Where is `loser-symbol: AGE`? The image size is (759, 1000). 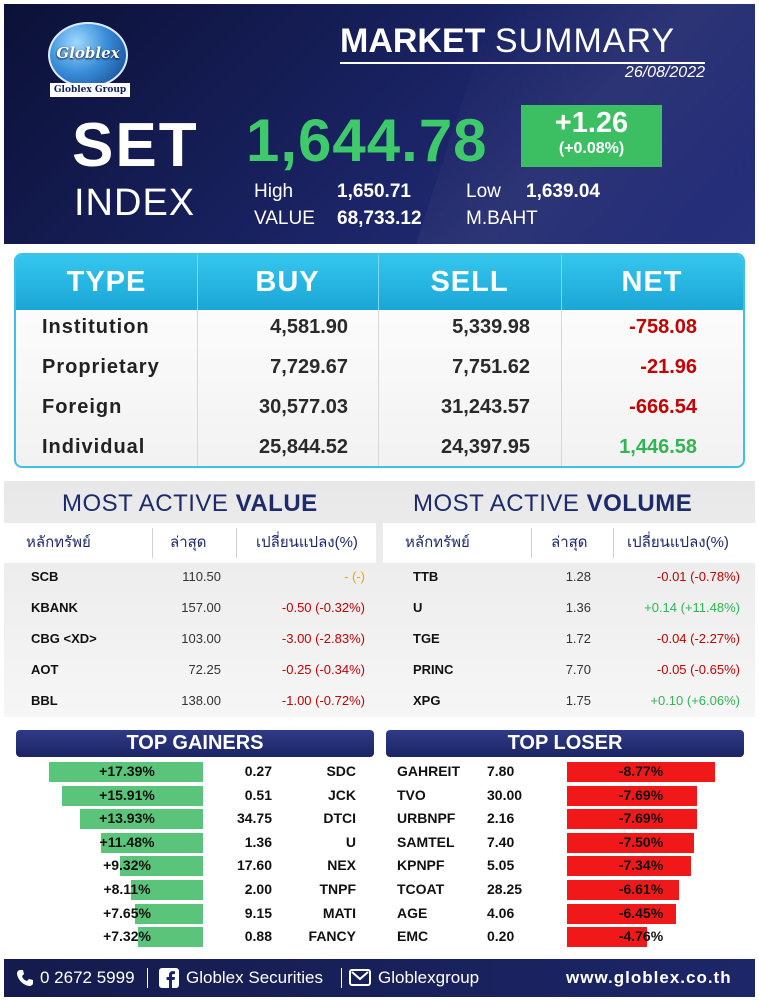 loser-symbol: AGE is located at coordinates (412, 912).